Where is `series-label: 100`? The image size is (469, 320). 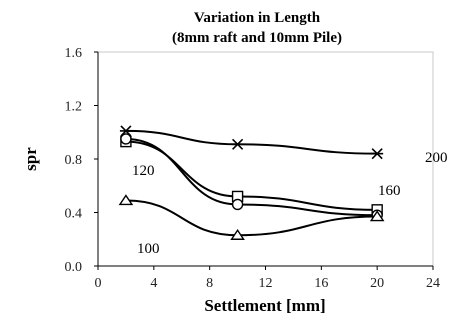 series-label: 100 is located at coordinates (148, 249).